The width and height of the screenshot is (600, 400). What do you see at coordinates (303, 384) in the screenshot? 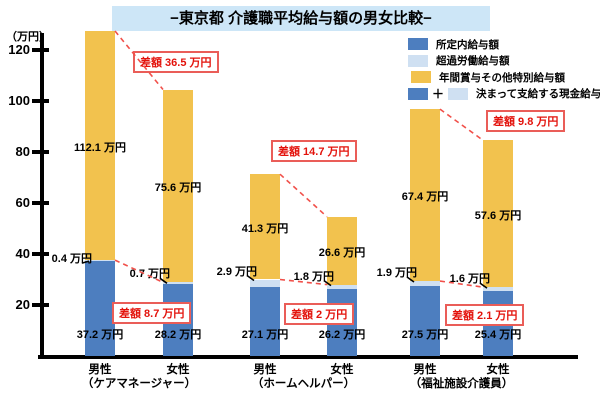
I see `x-axis-group-label: （ホームヘルパー）` at bounding box center [303, 384].